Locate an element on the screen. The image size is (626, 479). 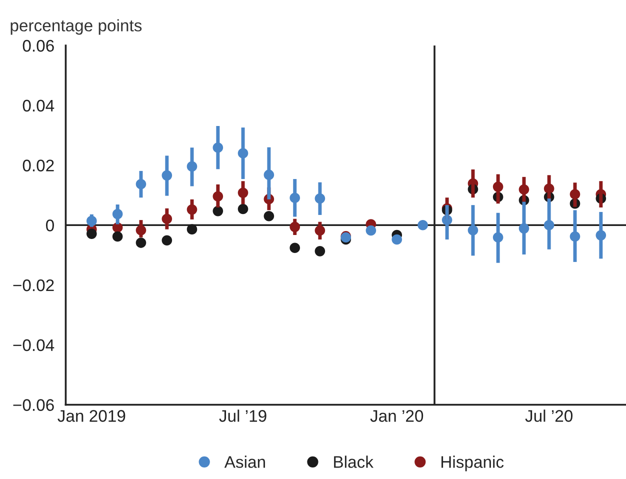
y-tick-label: 0.04 is located at coordinates (38, 106).